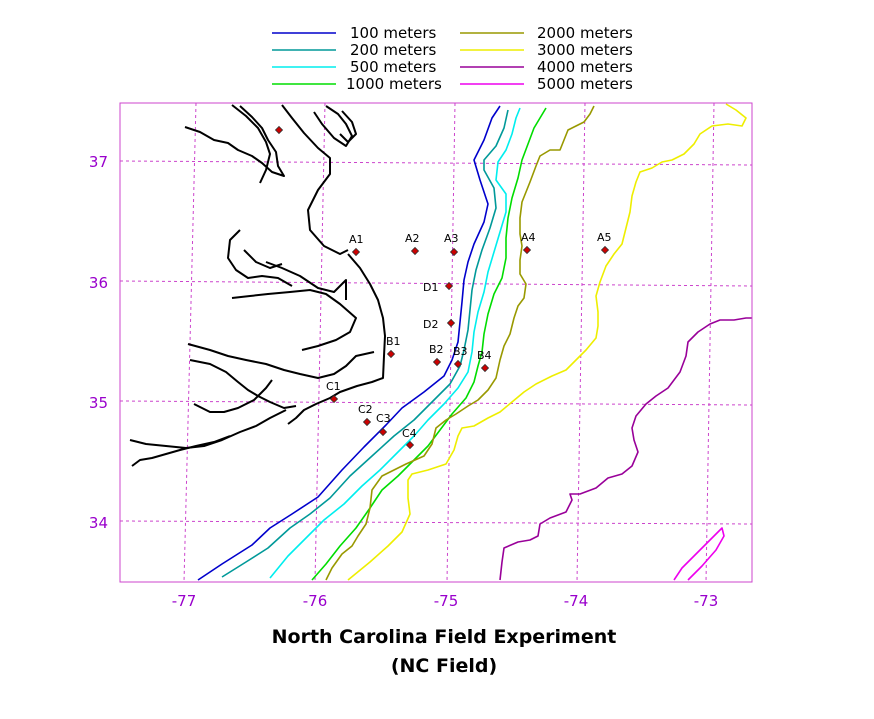 Image resolution: width=874 pixels, height=719 pixels. I want to click on station-b2: B2, so click(436, 355).